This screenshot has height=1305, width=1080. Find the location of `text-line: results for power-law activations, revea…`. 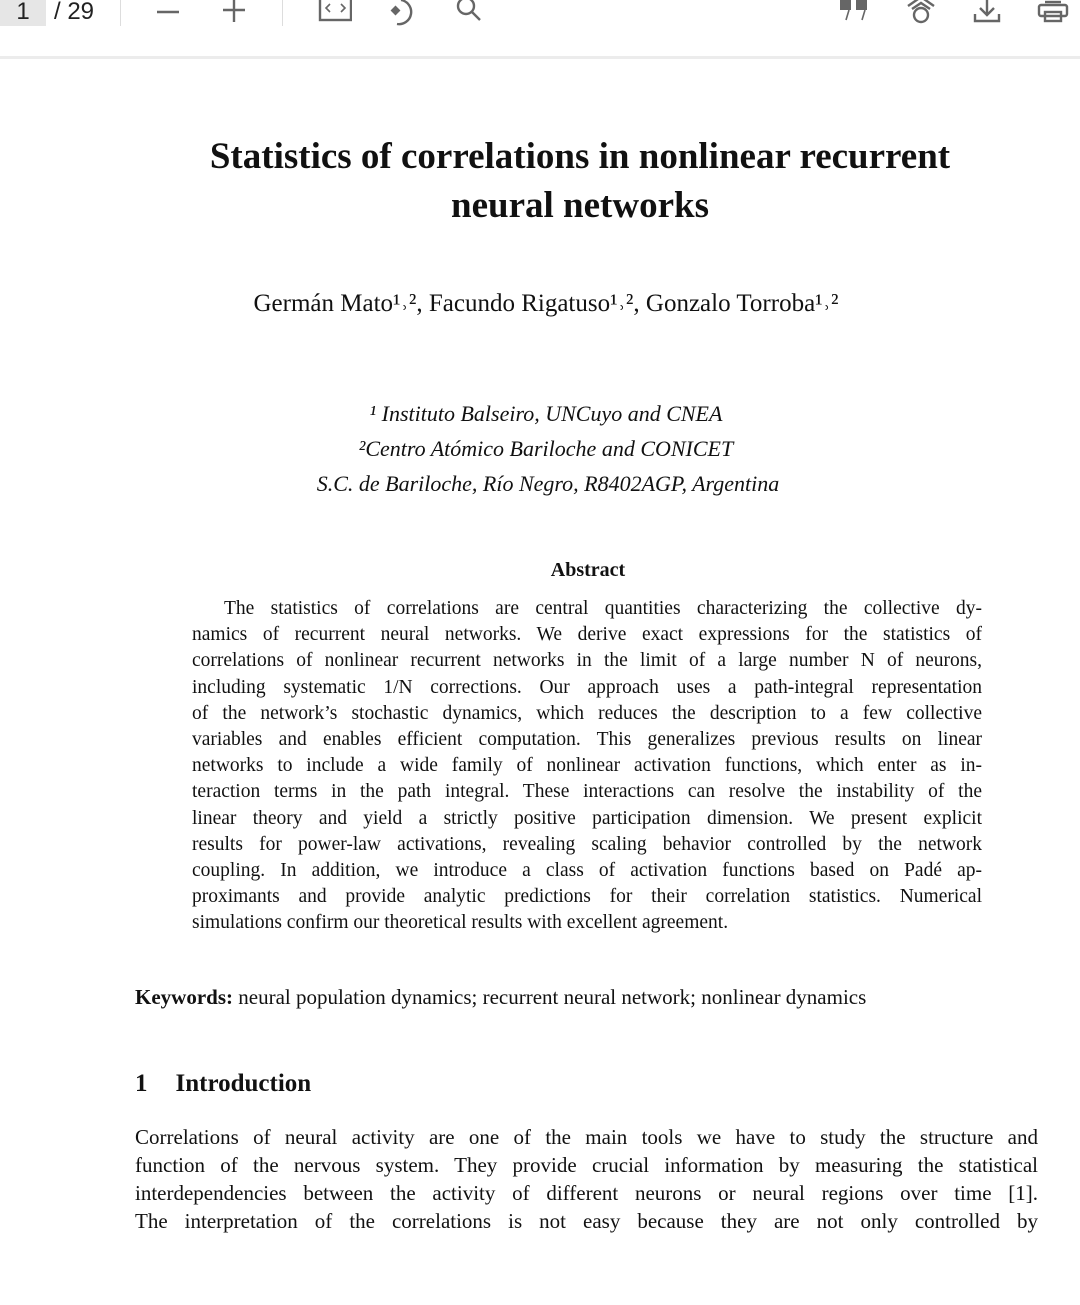

text-line: results for power-law activations, revea… is located at coordinates (587, 844).